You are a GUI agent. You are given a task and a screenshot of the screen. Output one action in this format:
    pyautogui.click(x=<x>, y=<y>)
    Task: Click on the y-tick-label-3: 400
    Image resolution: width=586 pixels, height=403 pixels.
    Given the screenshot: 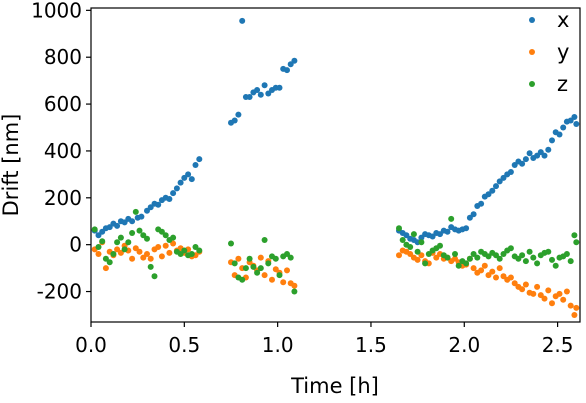 What is the action you would take?
    pyautogui.click(x=63, y=151)
    